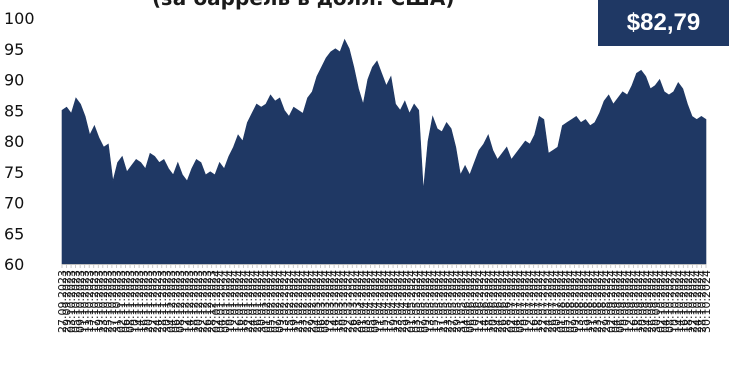  Describe the element at coordinates (425, 301) in the screenshot. I see `x-tick-label: 09.05.2024` at that location.